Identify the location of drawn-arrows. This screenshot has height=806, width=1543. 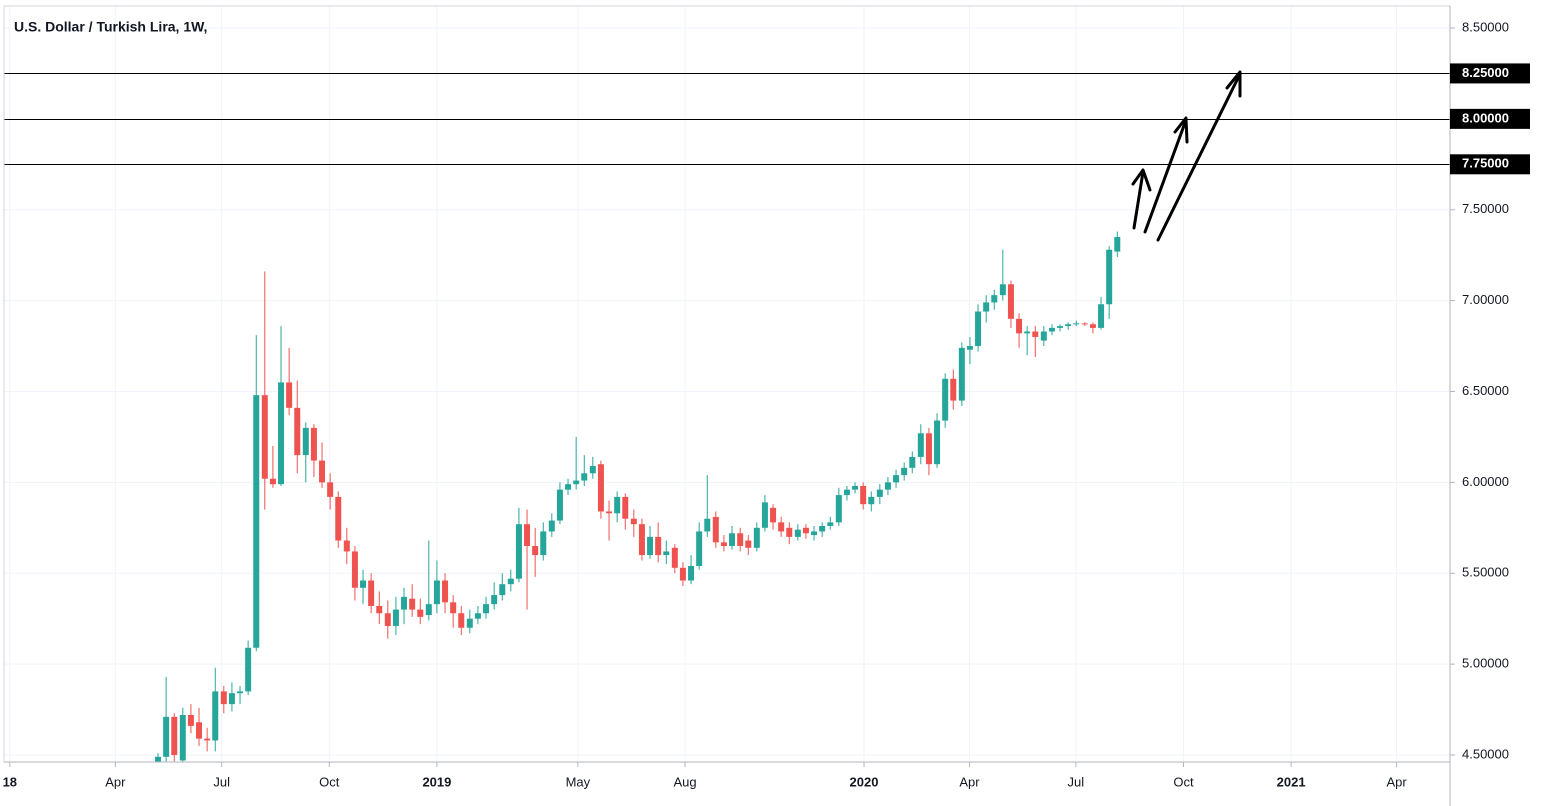
(1186, 156).